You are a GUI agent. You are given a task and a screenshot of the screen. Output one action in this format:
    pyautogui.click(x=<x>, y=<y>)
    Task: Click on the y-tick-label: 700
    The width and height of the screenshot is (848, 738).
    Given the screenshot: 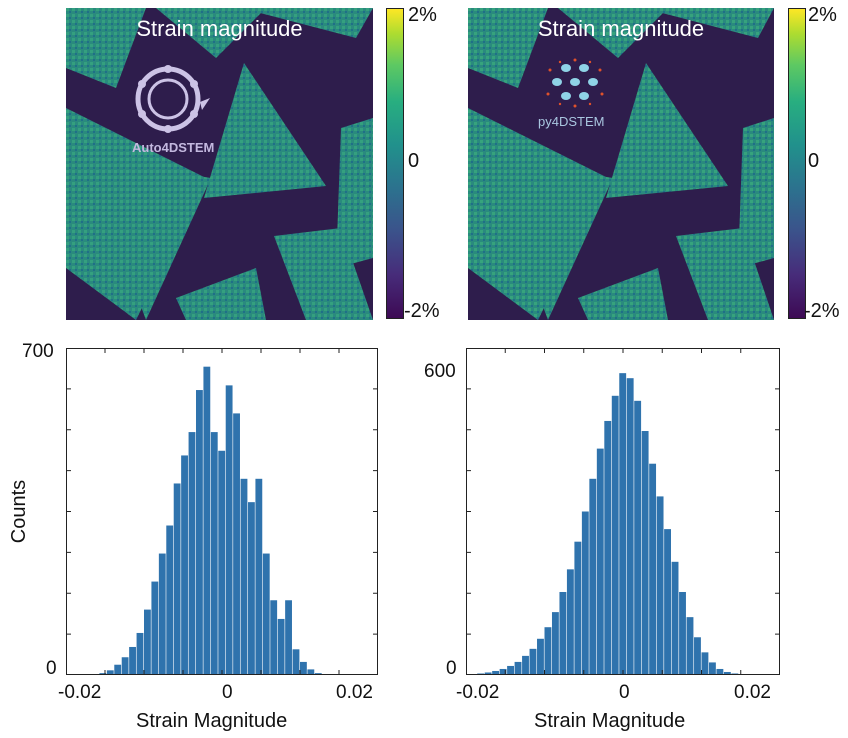 What is the action you would take?
    pyautogui.click(x=38, y=351)
    